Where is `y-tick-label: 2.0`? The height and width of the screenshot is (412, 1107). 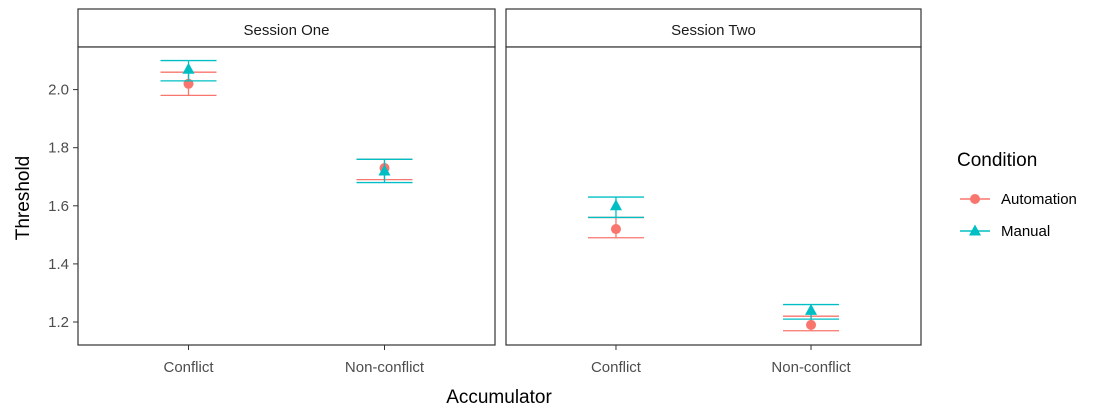 y-tick-label: 2.0 is located at coordinates (58, 90).